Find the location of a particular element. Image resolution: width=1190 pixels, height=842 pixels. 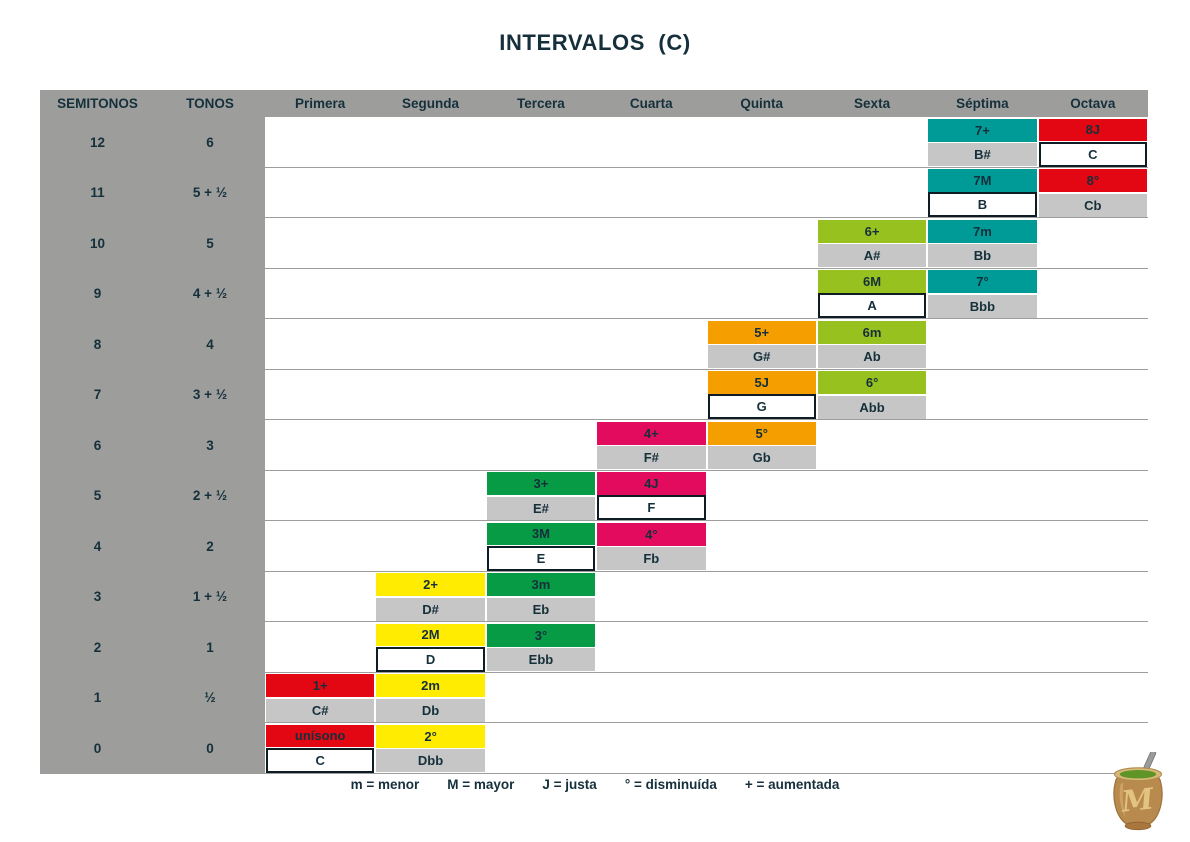

cell-slot: 8° Cb is located at coordinates (1093, 193).